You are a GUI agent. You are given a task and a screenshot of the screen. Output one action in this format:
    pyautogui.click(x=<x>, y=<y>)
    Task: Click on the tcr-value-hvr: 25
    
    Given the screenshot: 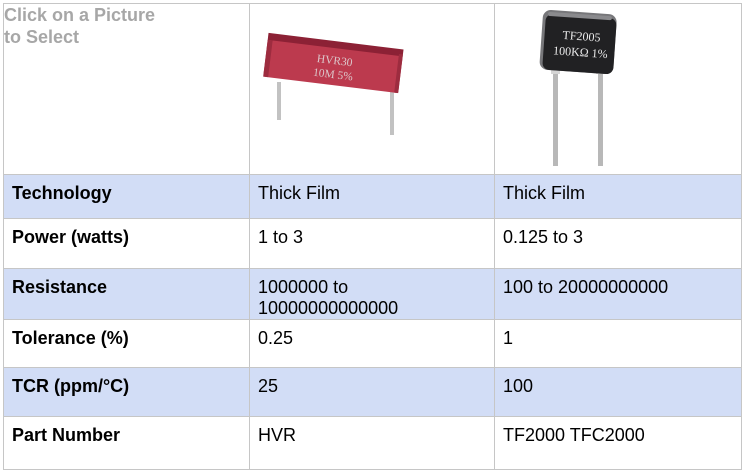 What is the action you would take?
    pyautogui.click(x=372, y=392)
    